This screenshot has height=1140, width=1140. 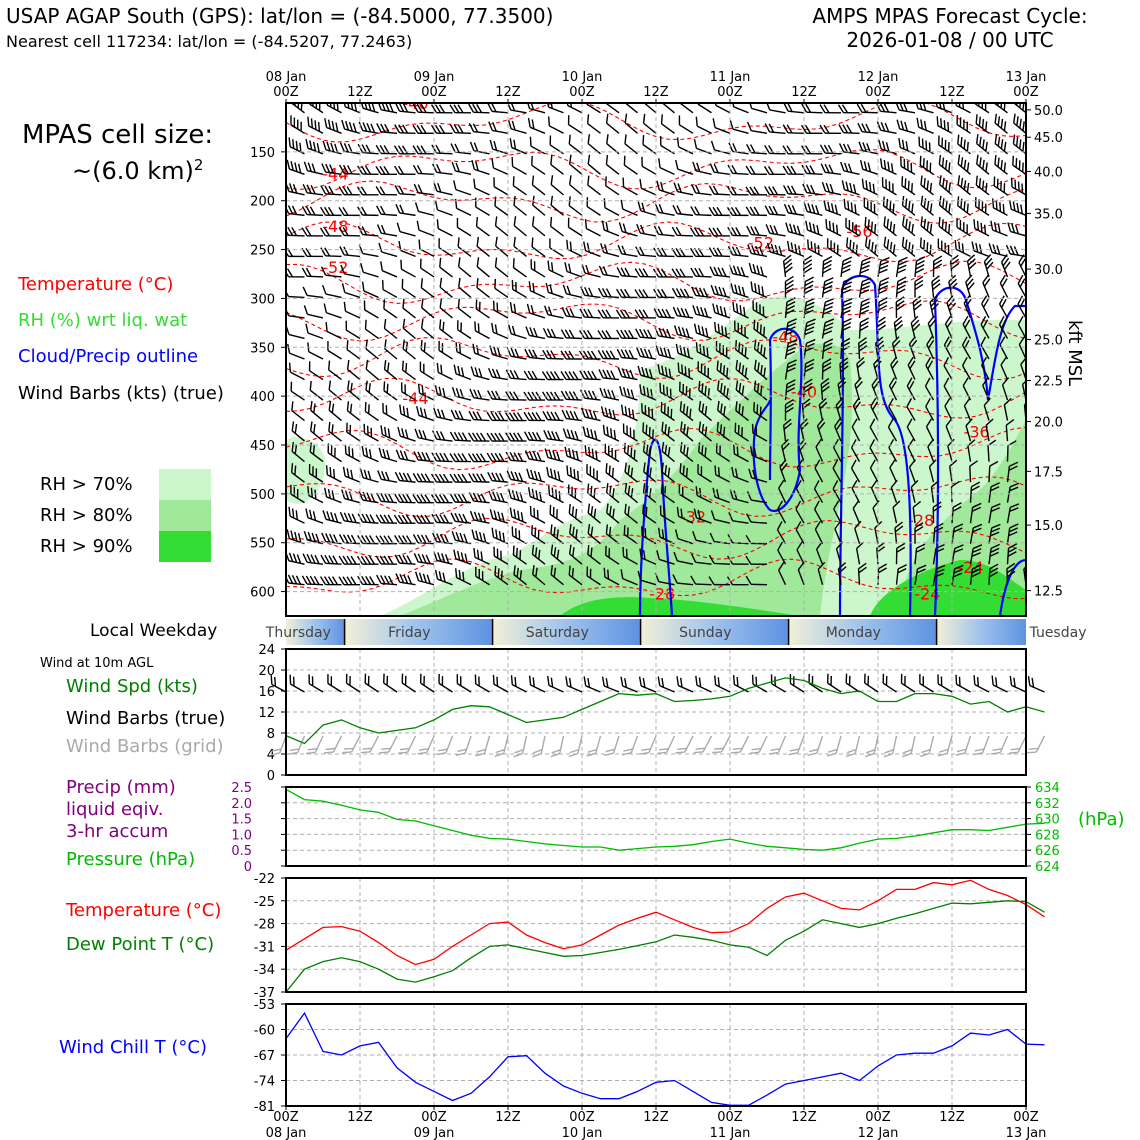 I want to click on x-top-hour-label: 00Z, so click(x=434, y=92).